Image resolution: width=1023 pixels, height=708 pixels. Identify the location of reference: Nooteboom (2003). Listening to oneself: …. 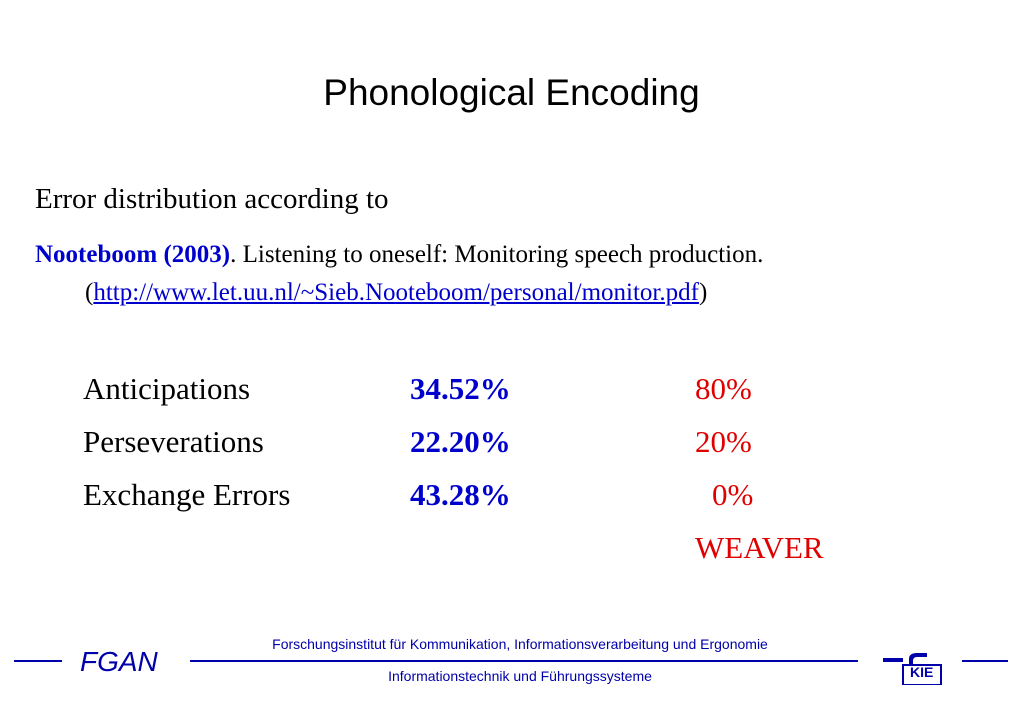
(515, 274).